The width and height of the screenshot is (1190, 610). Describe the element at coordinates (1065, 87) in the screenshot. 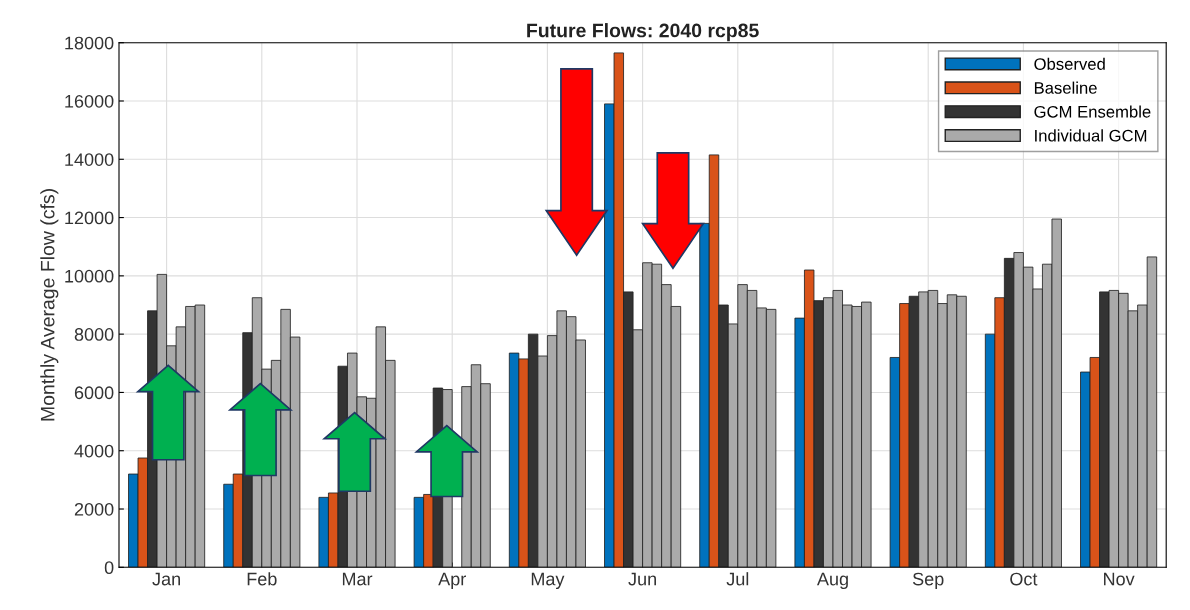

I see `legend-label: Baseline` at that location.